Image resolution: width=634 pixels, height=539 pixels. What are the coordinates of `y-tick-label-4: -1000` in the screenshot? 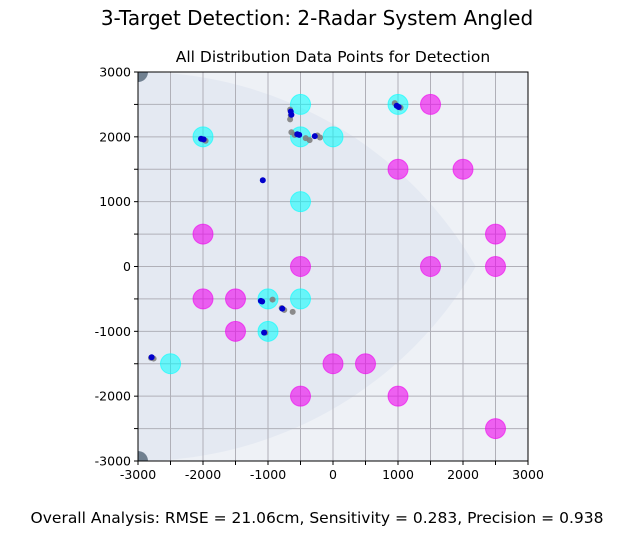 It's located at (113, 331).